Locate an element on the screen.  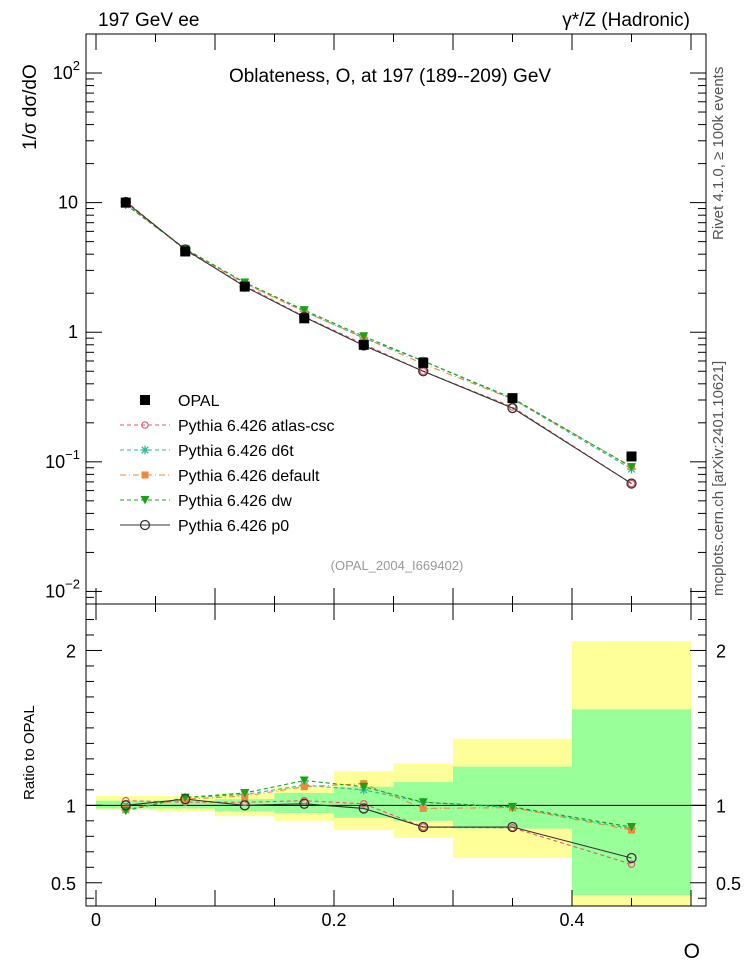
side-label-top: Rivet 4.1.0, ≥ 100k events is located at coordinates (718, 153).